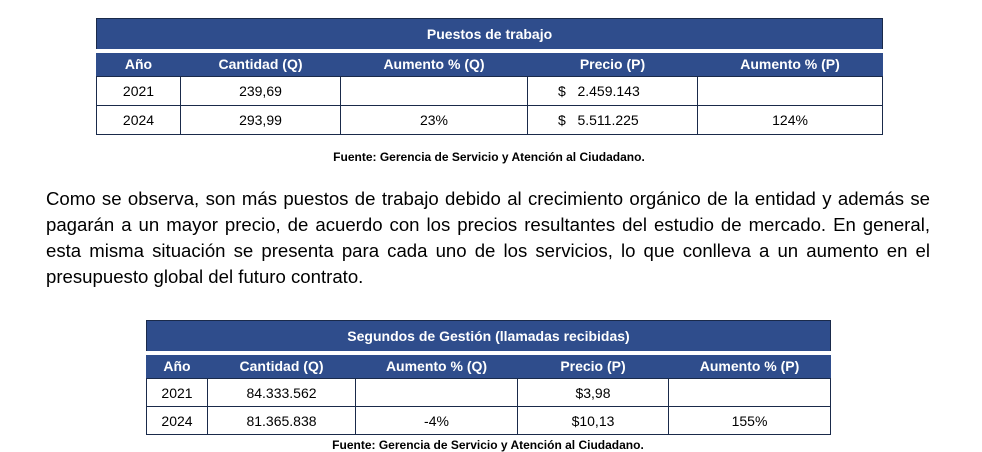 The height and width of the screenshot is (452, 982). I want to click on cell: 84.333.562, so click(281, 392).